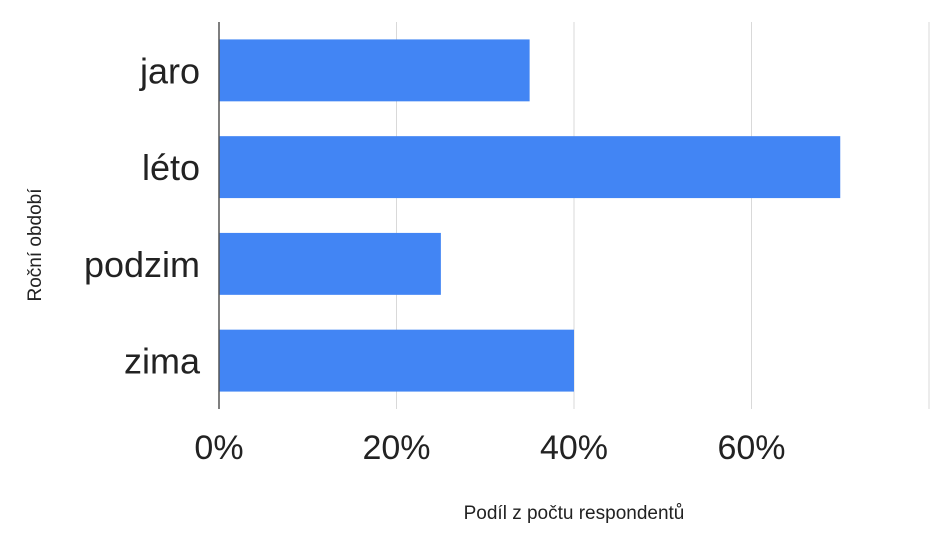 The height and width of the screenshot is (548, 950). I want to click on bar-zima, so click(396, 360).